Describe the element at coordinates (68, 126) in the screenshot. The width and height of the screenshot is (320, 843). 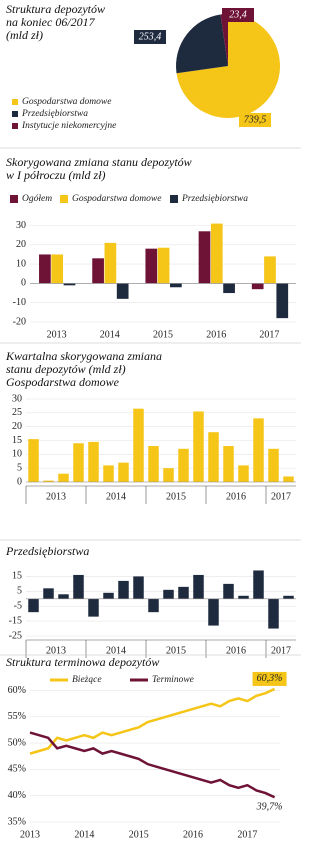
I see `legend-label: Instytucje niekomercyjne` at that location.